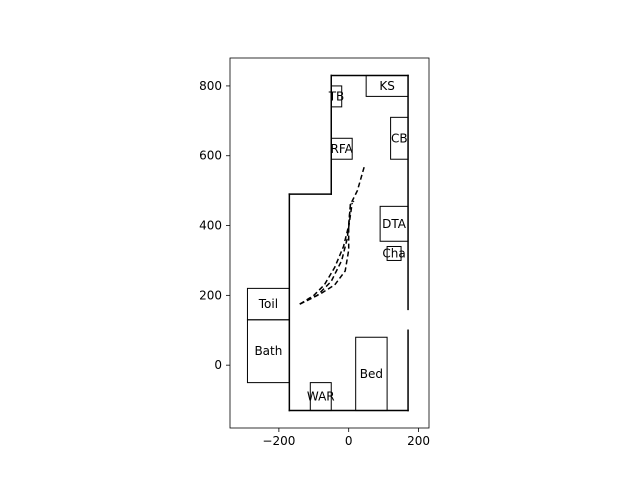 The image size is (640, 480). I want to click on furniture-label-cha: Cha, so click(393, 253).